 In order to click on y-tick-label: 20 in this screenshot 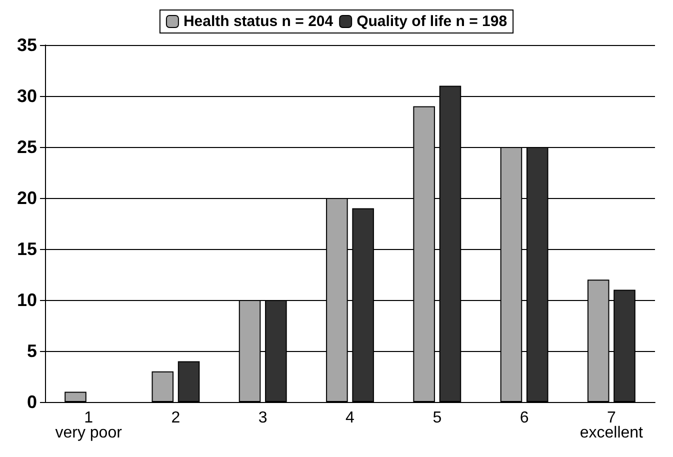, I will do `click(26, 198)`.